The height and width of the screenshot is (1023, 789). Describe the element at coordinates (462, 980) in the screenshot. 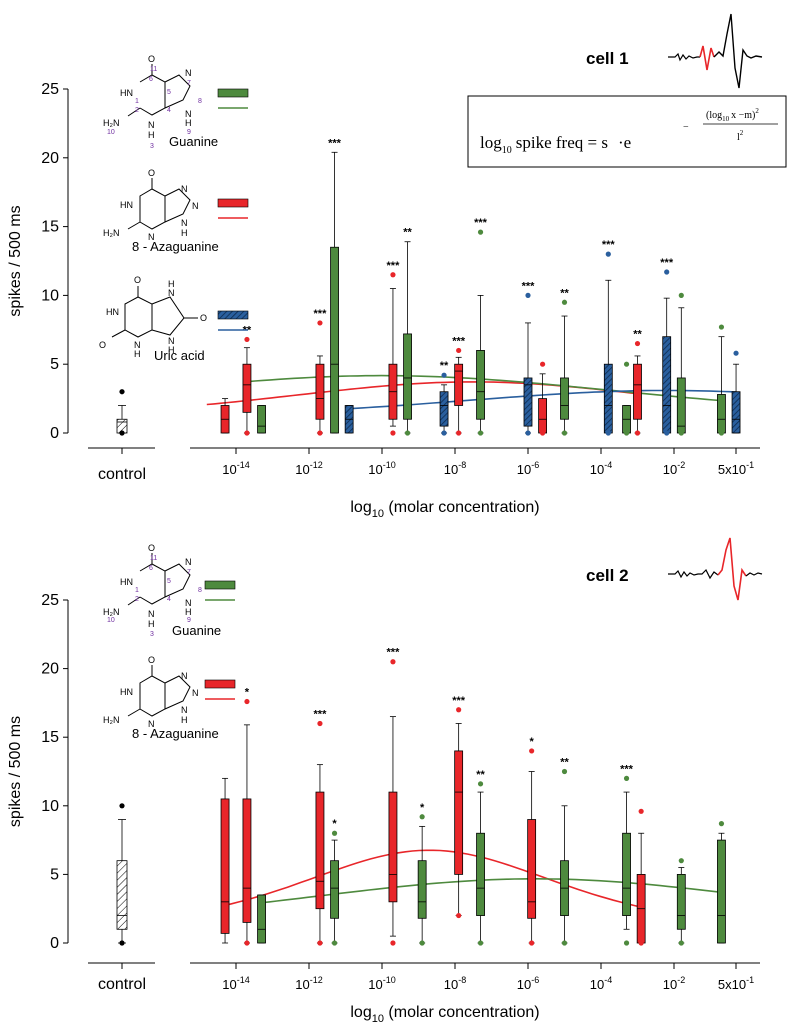

I see `x-tick-exponent: -8` at that location.